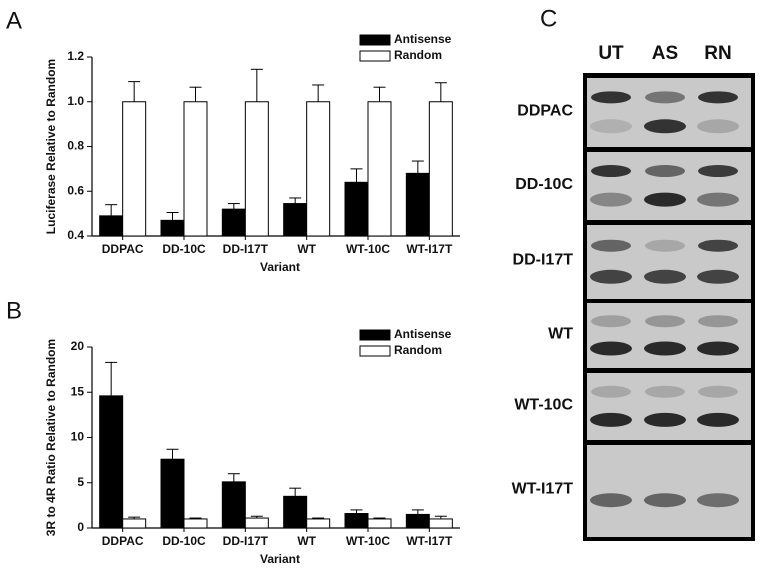 The image size is (760, 575). What do you see at coordinates (80, 527) in the screenshot?
I see `y-tick-label: 0` at bounding box center [80, 527].